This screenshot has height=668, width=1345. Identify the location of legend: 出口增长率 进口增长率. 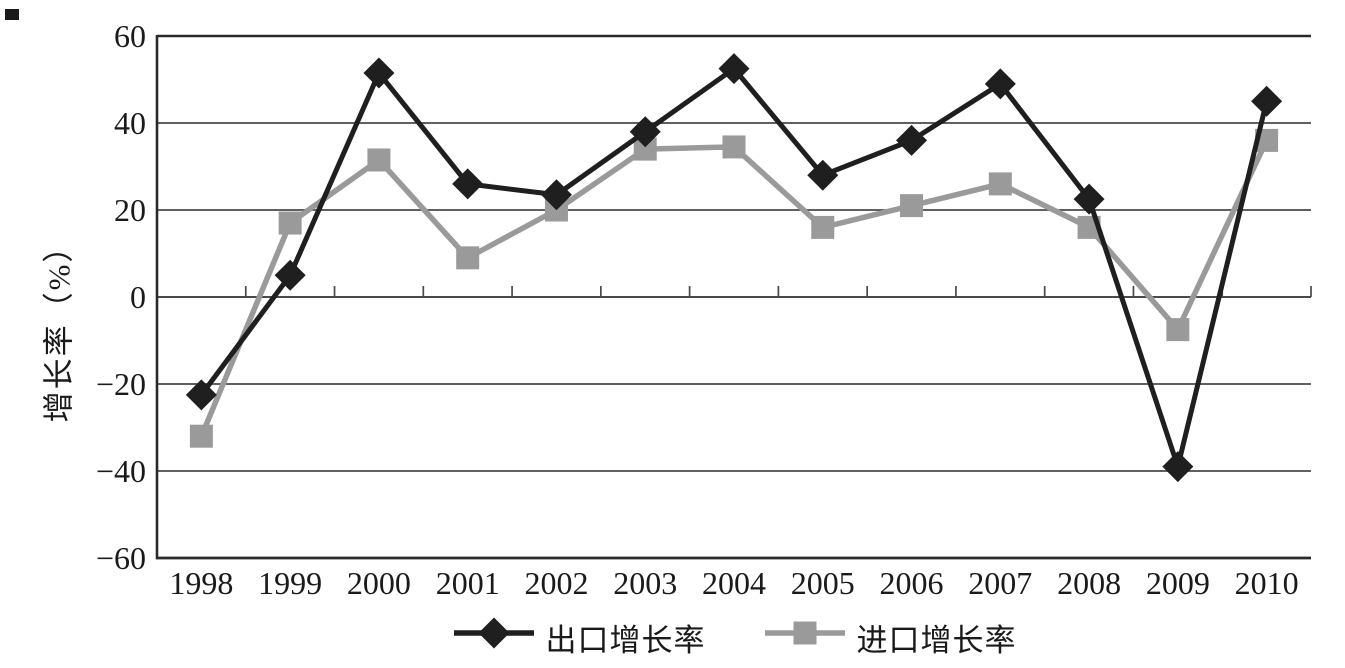
(734, 637).